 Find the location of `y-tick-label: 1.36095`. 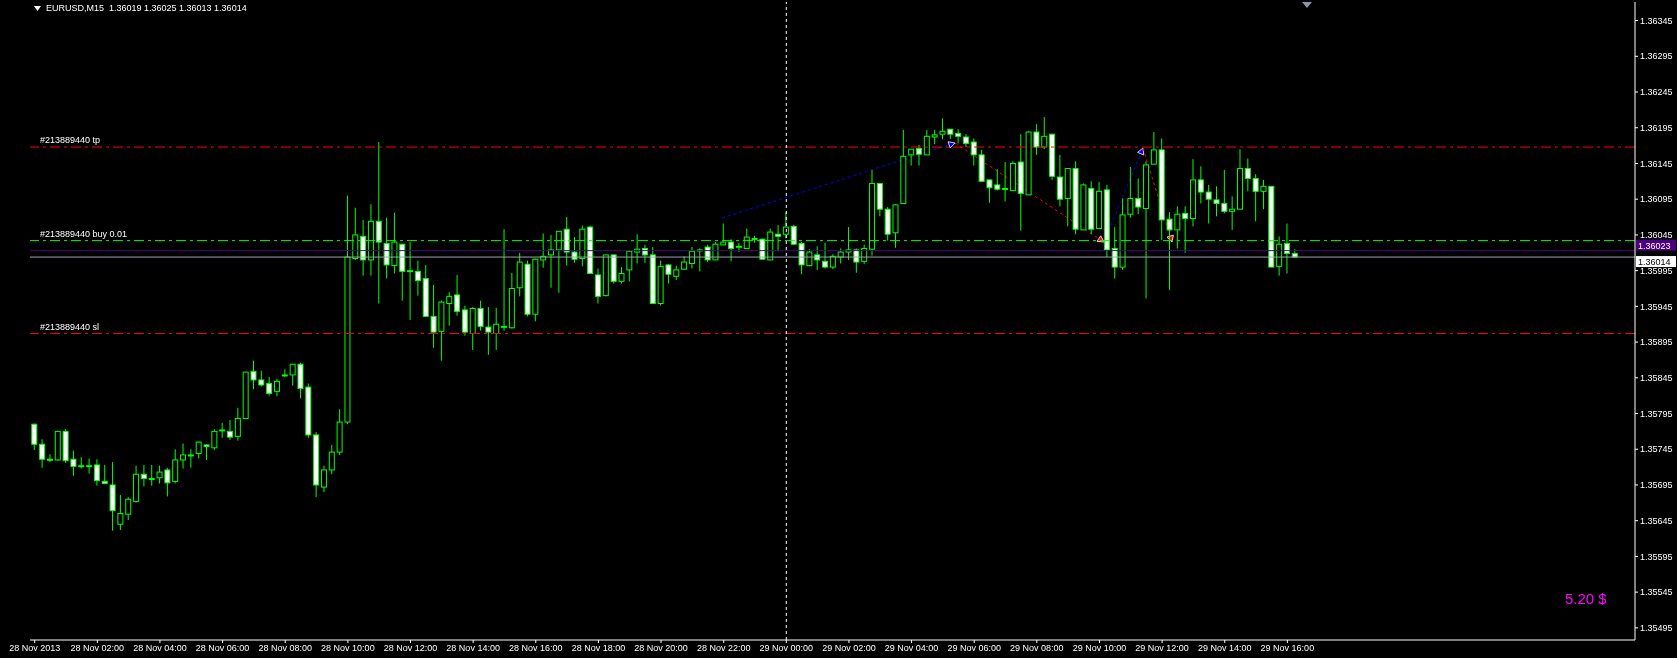

y-tick-label: 1.36095 is located at coordinates (1656, 199).